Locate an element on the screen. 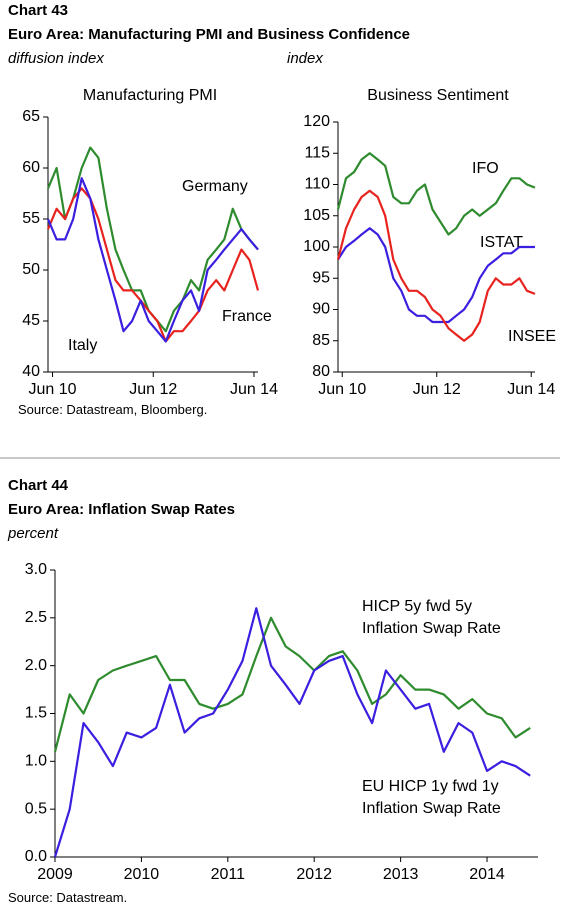 The height and width of the screenshot is (908, 580). chart-title: Euro Area: Inflation Swap Rates is located at coordinates (121, 509).